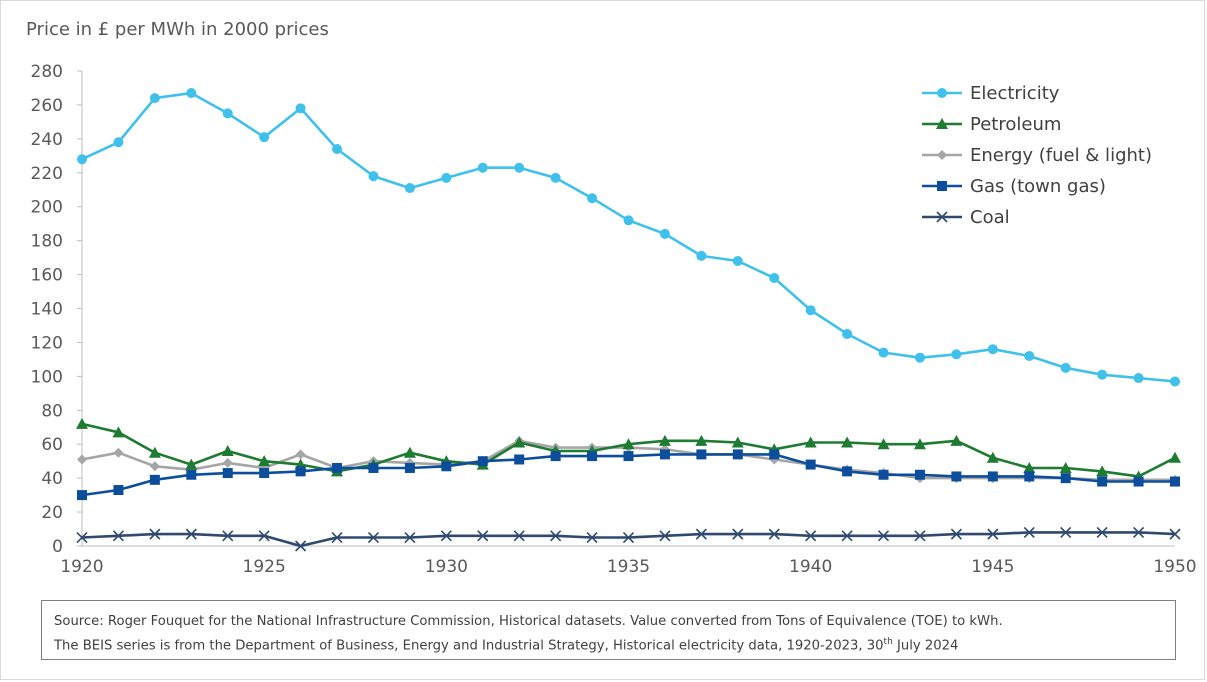 This screenshot has height=682, width=1207. What do you see at coordinates (47, 174) in the screenshot?
I see `y-tick-label: 220` at bounding box center [47, 174].